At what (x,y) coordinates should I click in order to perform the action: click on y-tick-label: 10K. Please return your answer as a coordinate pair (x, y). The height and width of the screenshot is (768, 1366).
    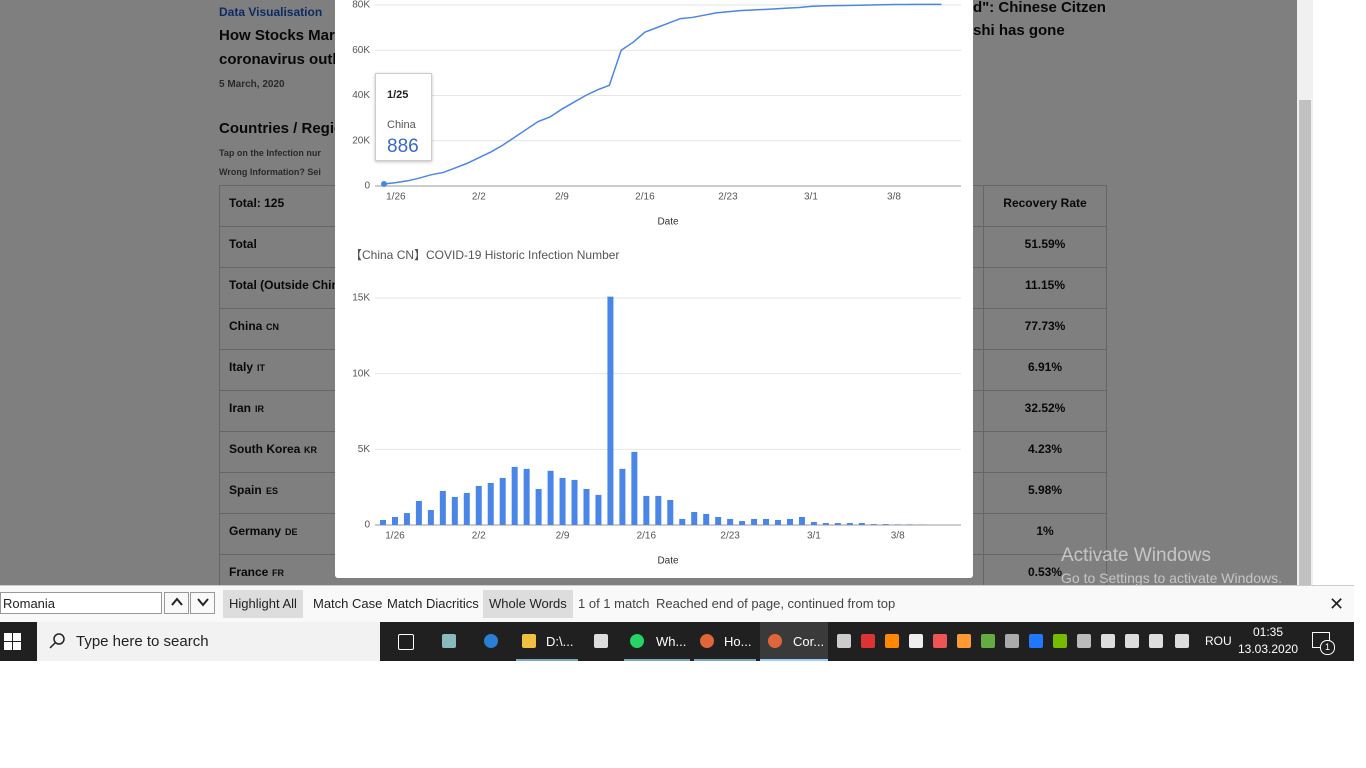
    Looking at the image, I should click on (361, 373).